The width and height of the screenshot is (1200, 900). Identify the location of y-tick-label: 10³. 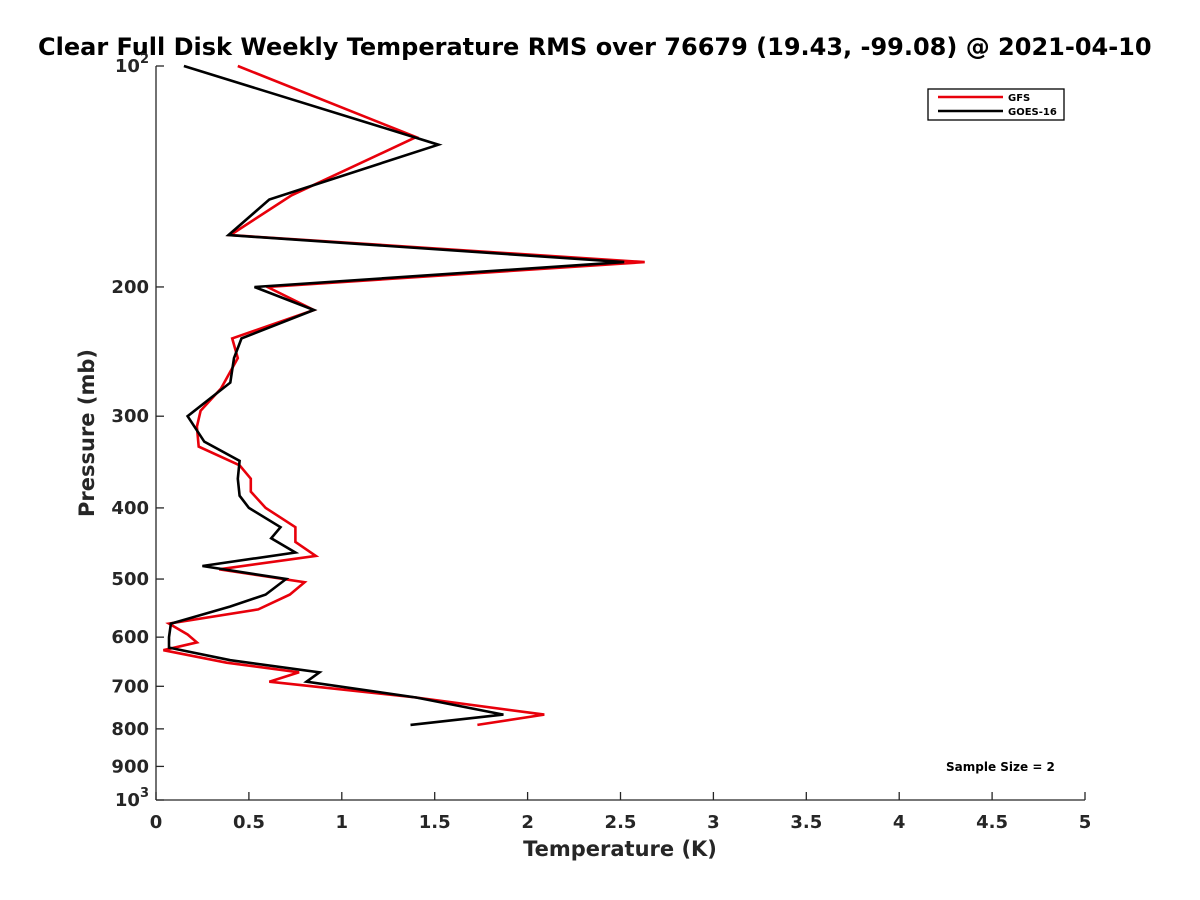
(132, 798).